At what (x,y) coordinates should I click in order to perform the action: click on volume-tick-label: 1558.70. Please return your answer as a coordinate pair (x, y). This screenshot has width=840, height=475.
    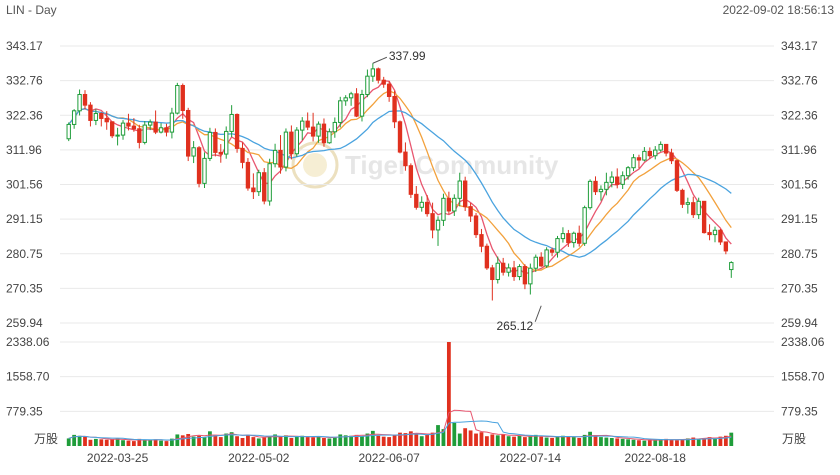
    Looking at the image, I should click on (28, 377).